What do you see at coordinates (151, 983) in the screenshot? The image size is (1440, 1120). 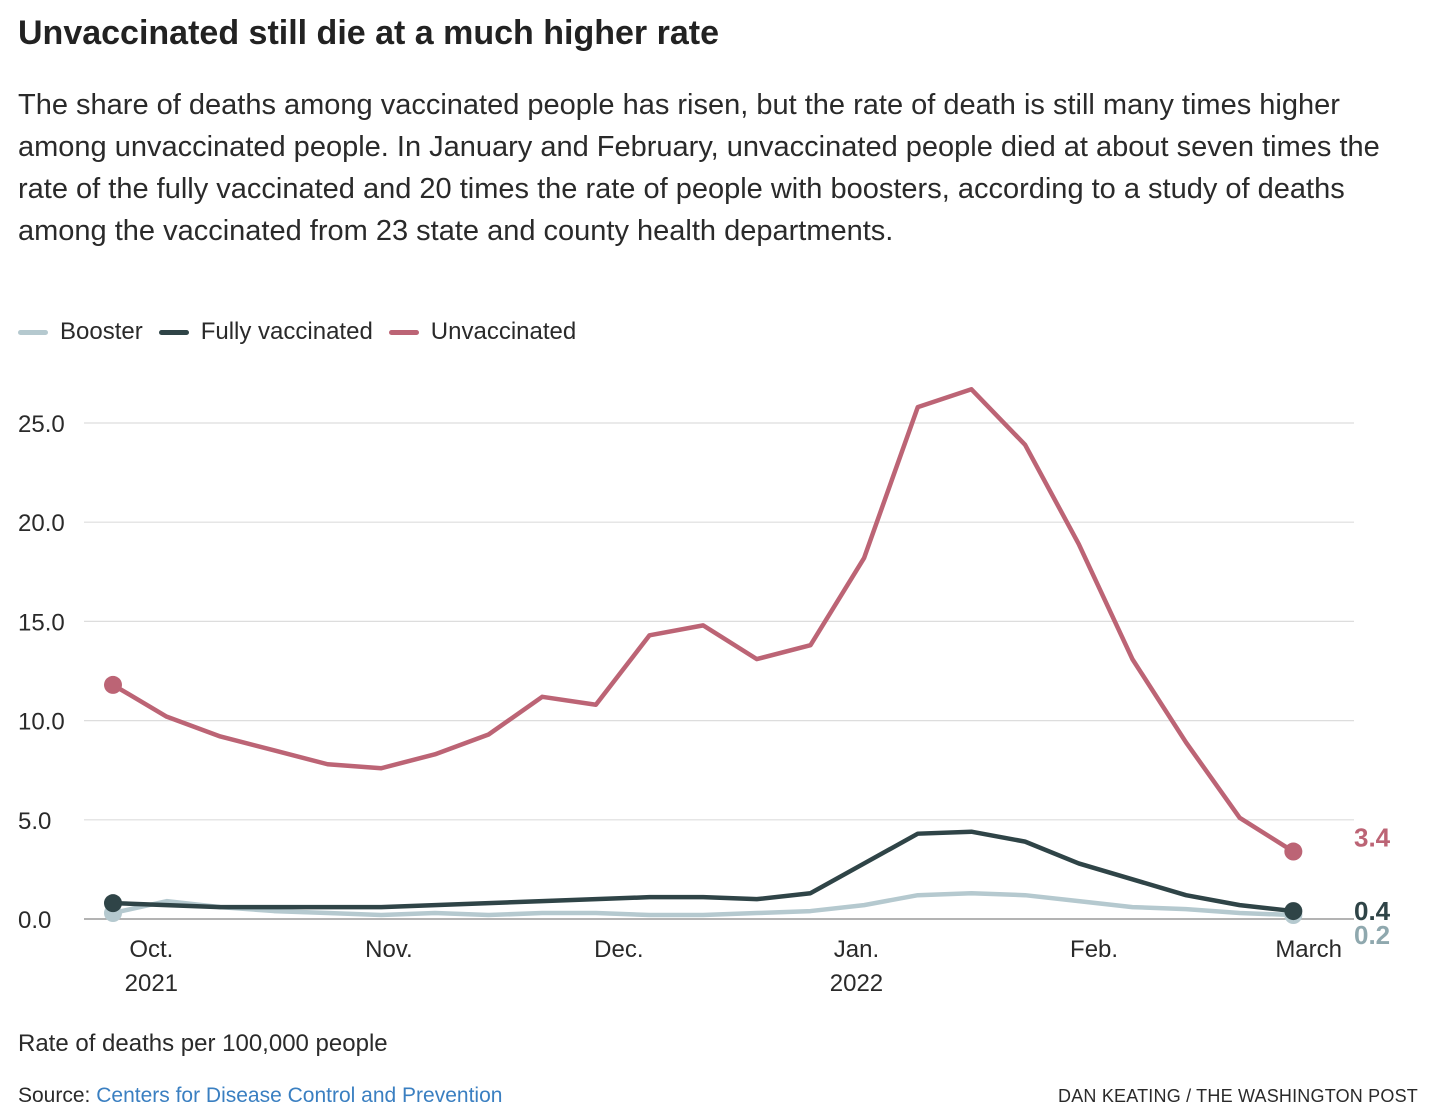 I see `x-tick-sublabel: 2021` at bounding box center [151, 983].